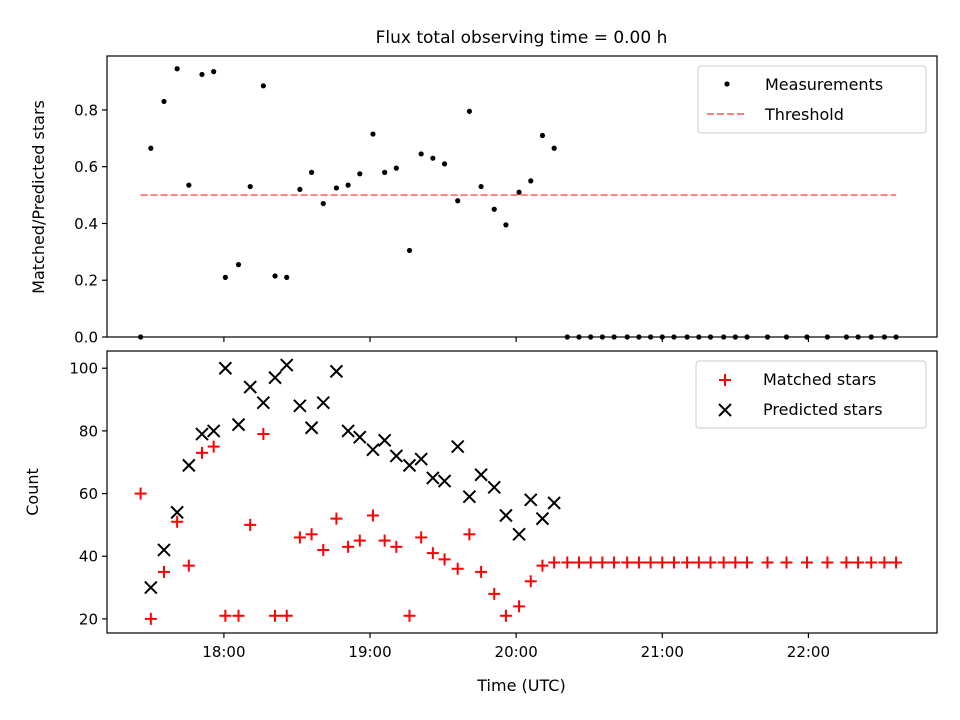 This screenshot has height=720, width=960. I want to click on ytick-label: 0.6, so click(86, 167).